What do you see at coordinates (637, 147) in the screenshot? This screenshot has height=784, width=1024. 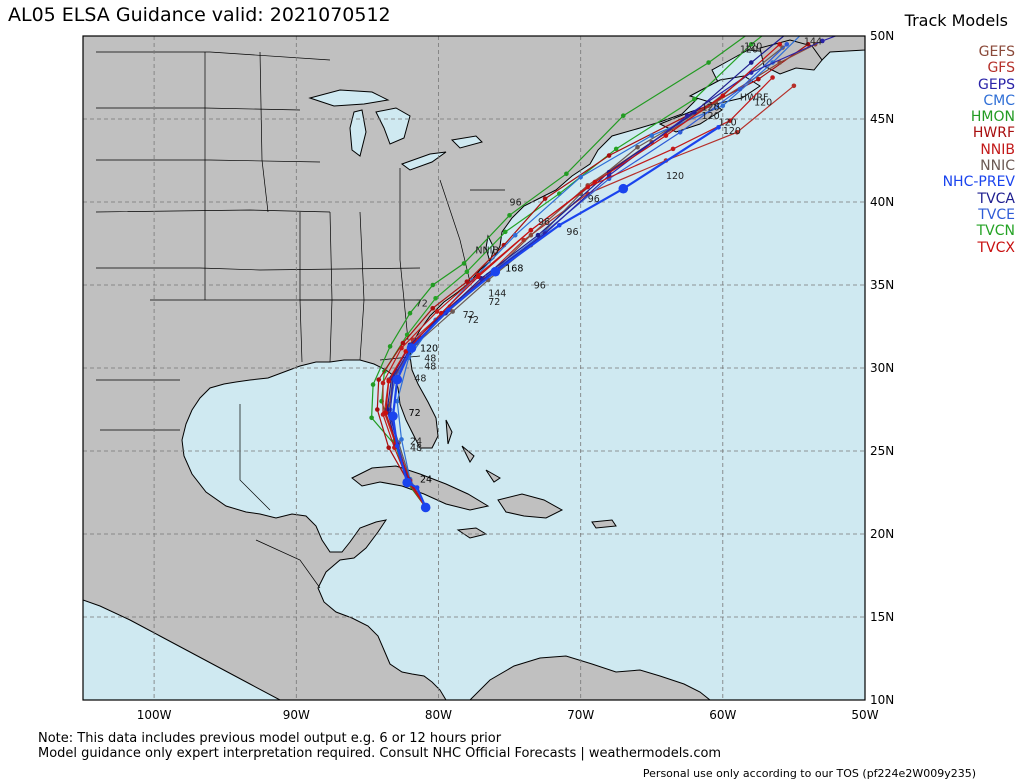 I see `track-point-nnic` at bounding box center [637, 147].